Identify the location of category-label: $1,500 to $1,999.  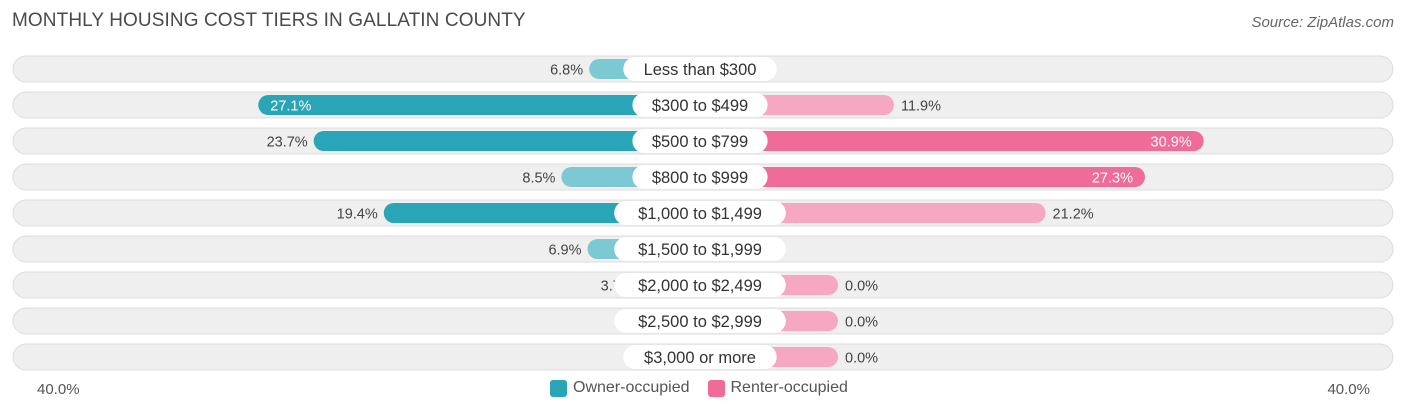
(700, 250).